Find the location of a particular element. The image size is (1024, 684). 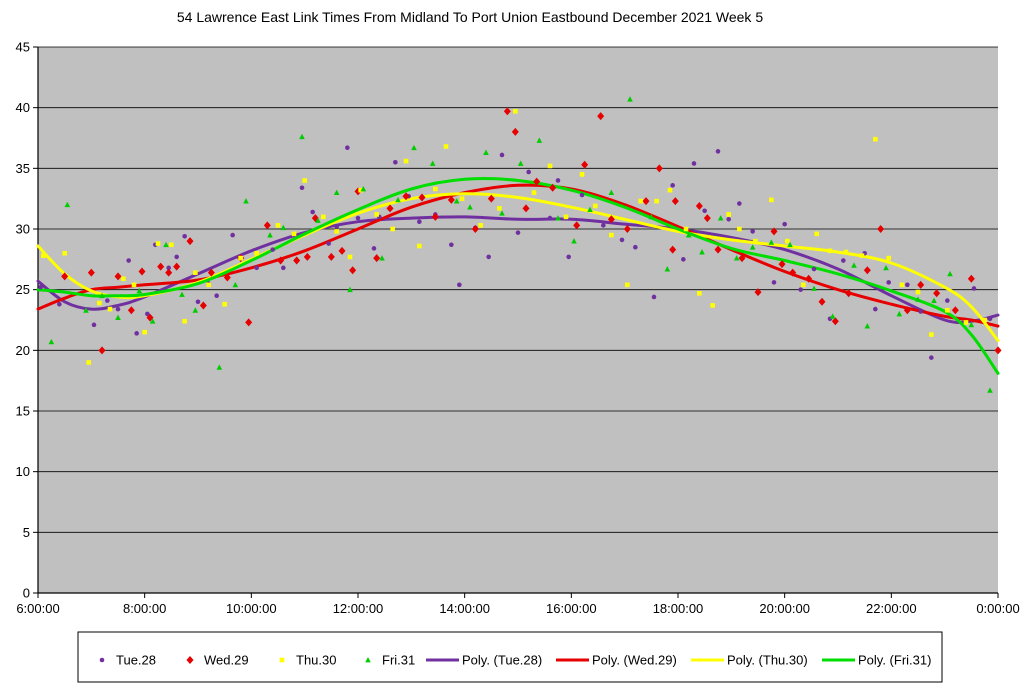

x-tick-label: 22:00:00 is located at coordinates (891, 608).